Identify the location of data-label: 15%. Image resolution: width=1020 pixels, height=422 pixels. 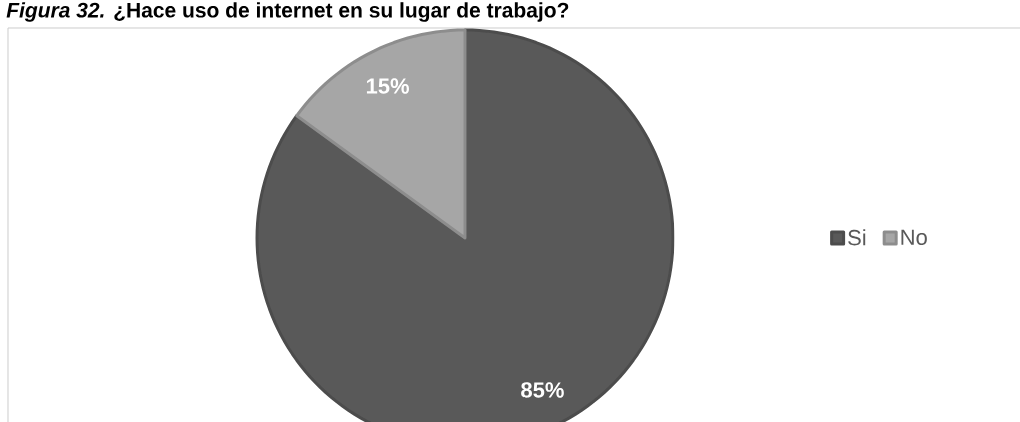
(387, 86).